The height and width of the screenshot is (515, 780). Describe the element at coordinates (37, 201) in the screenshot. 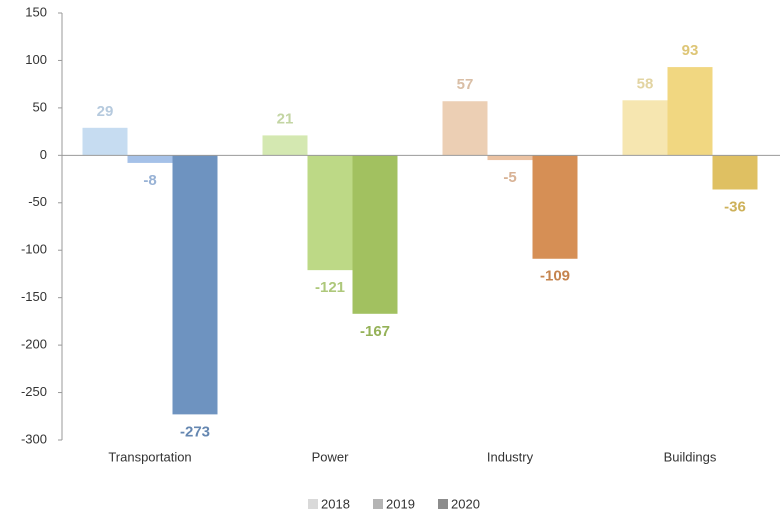

I see `y-tick-label: -50` at that location.